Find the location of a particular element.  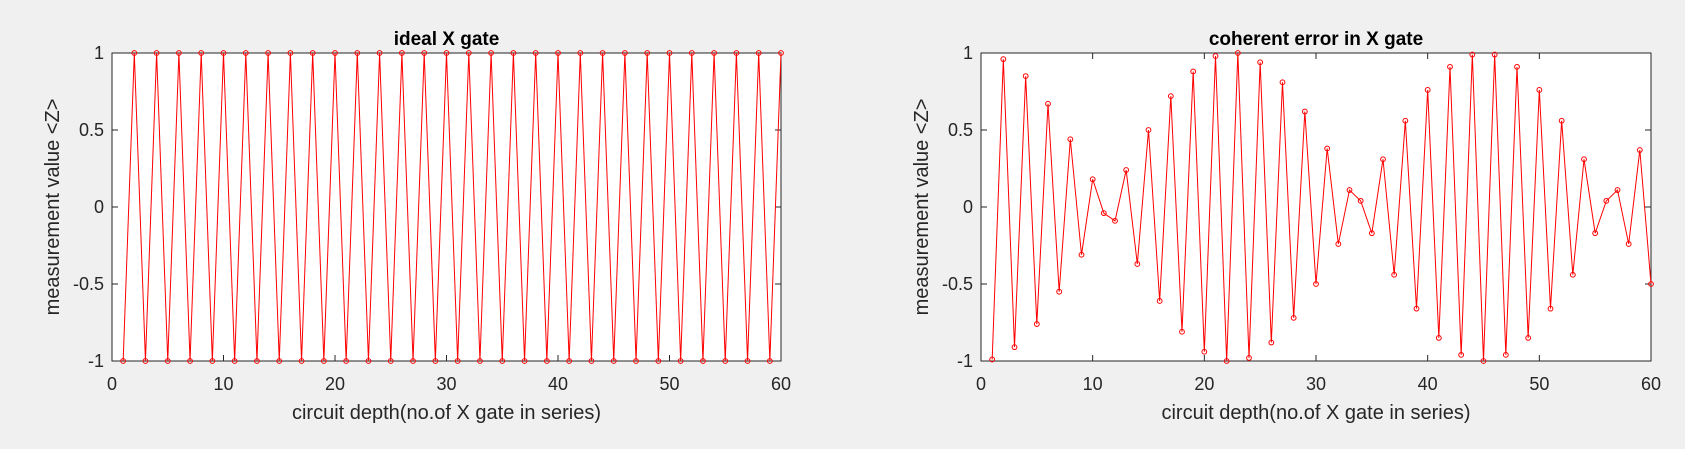

x-tick-label: 10 is located at coordinates (1093, 384).